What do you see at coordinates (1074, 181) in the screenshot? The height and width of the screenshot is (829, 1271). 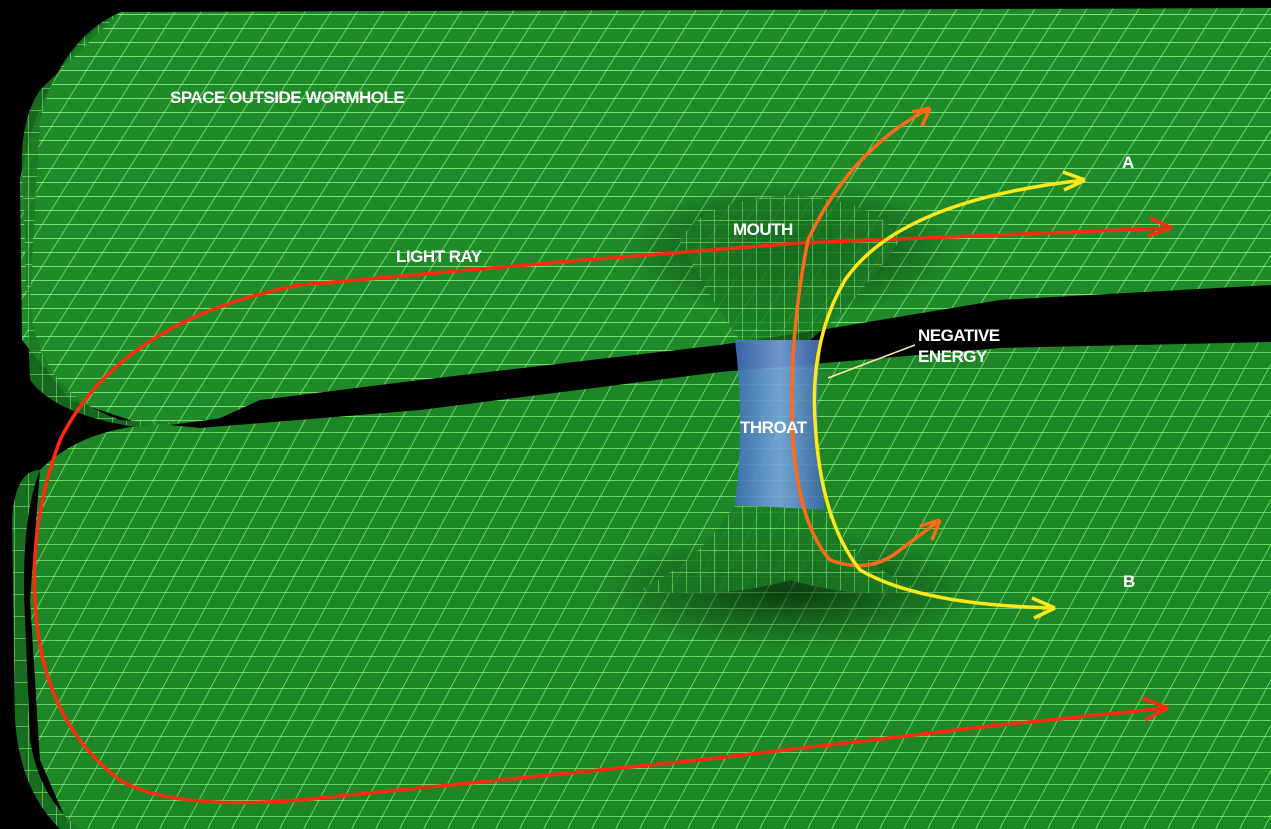 I see `yellow-ray-arrow-top` at bounding box center [1074, 181].